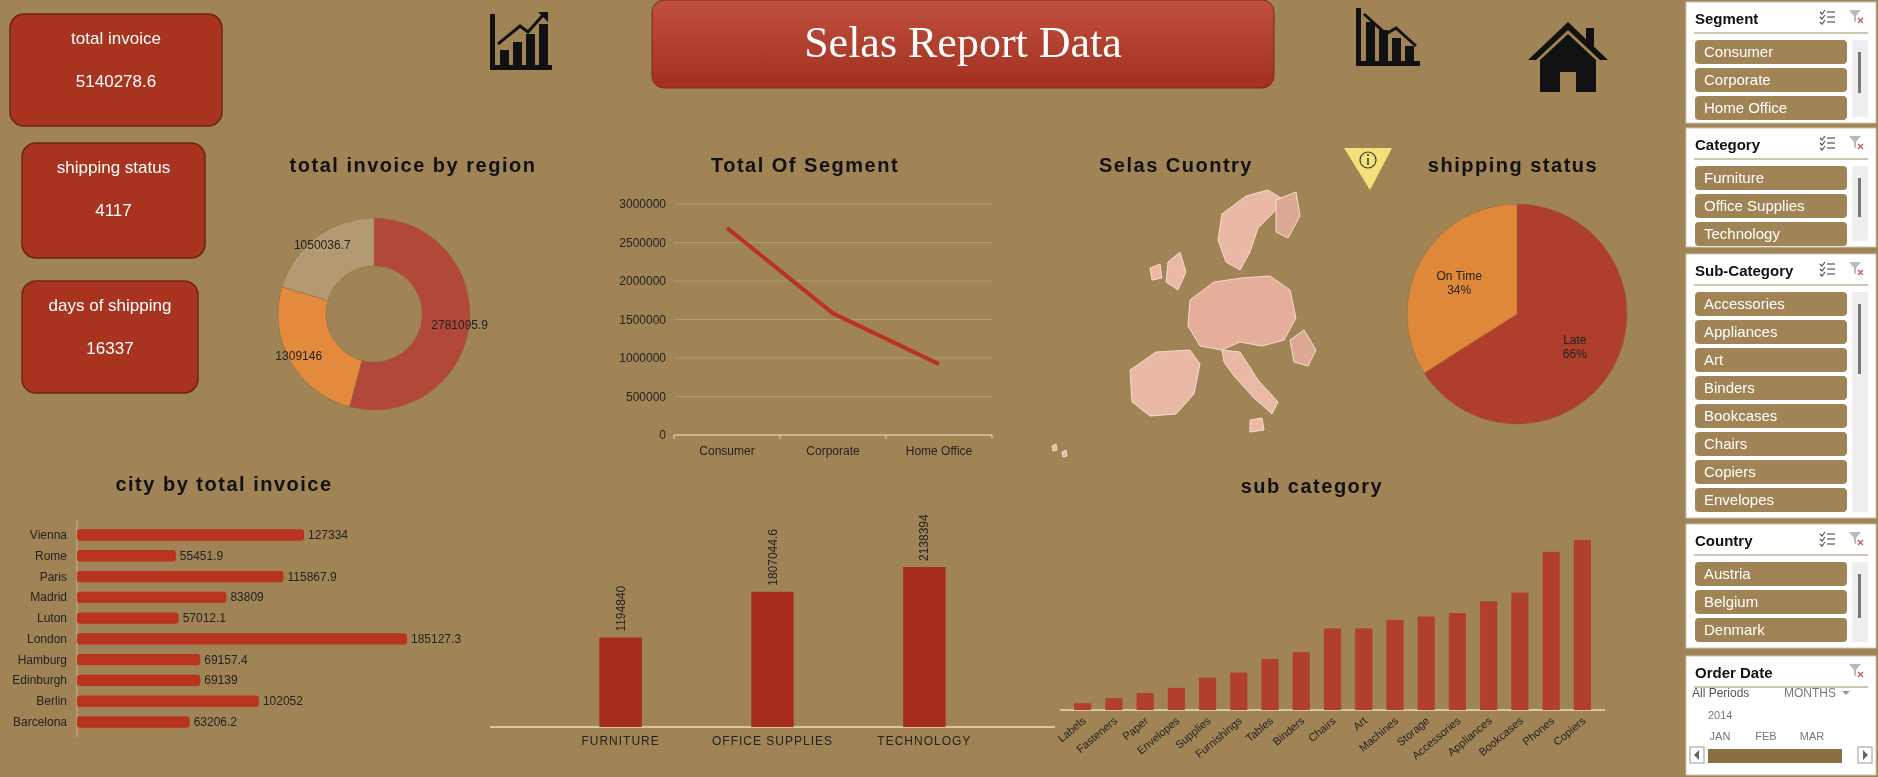  Describe the element at coordinates (1575, 353) in the screenshot. I see `data-label: 66%` at that location.